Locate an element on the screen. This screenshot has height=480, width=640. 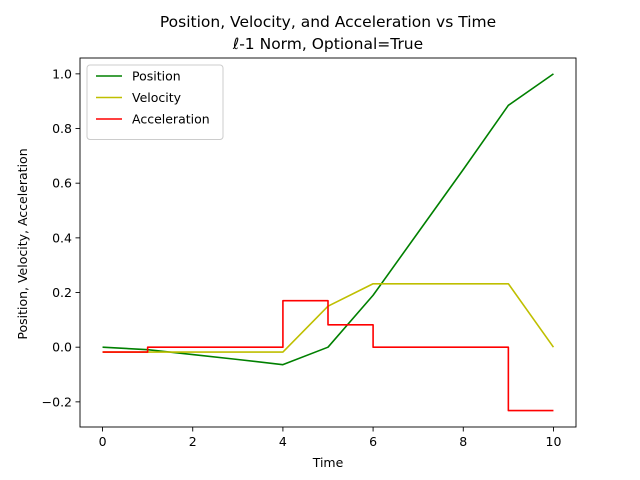
legend-label-acceleration: Acceleration is located at coordinates (171, 119).